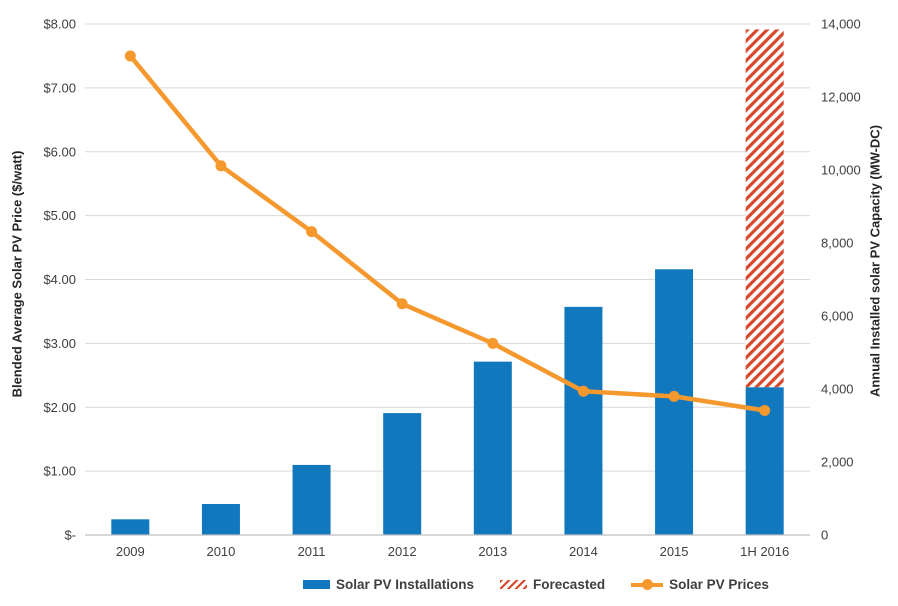  I want to click on y-right-tick: 2,000, so click(837, 462).